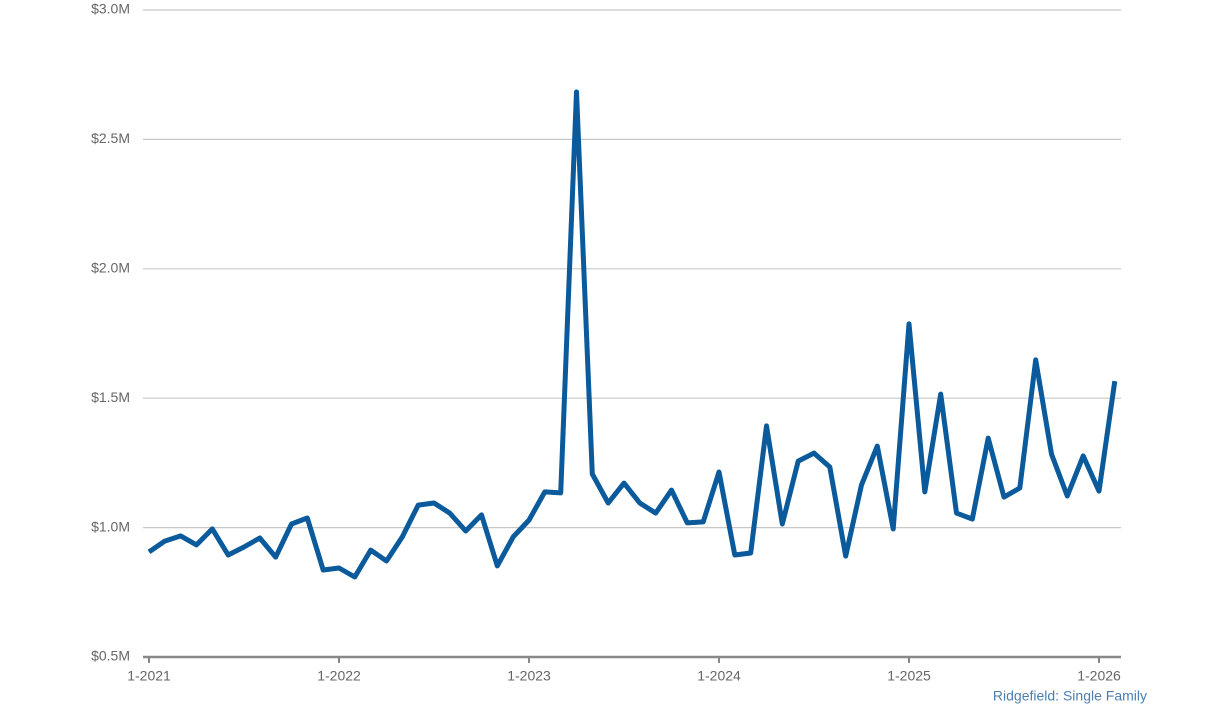 The width and height of the screenshot is (1231, 710). What do you see at coordinates (110, 9) in the screenshot?
I see `y-tick-label: $3.0M` at bounding box center [110, 9].